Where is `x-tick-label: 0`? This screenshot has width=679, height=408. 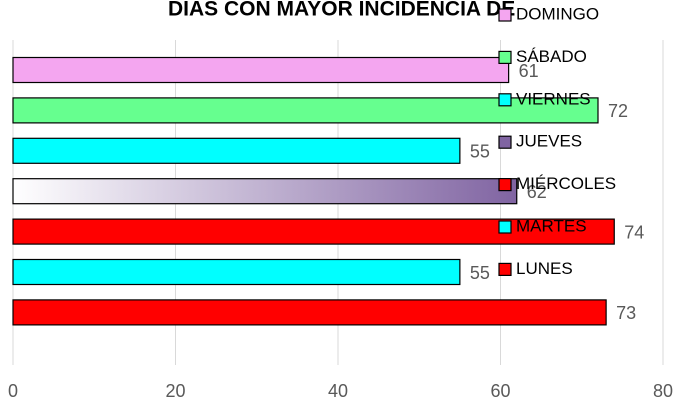 x-tick-label: 0 is located at coordinates (13, 391).